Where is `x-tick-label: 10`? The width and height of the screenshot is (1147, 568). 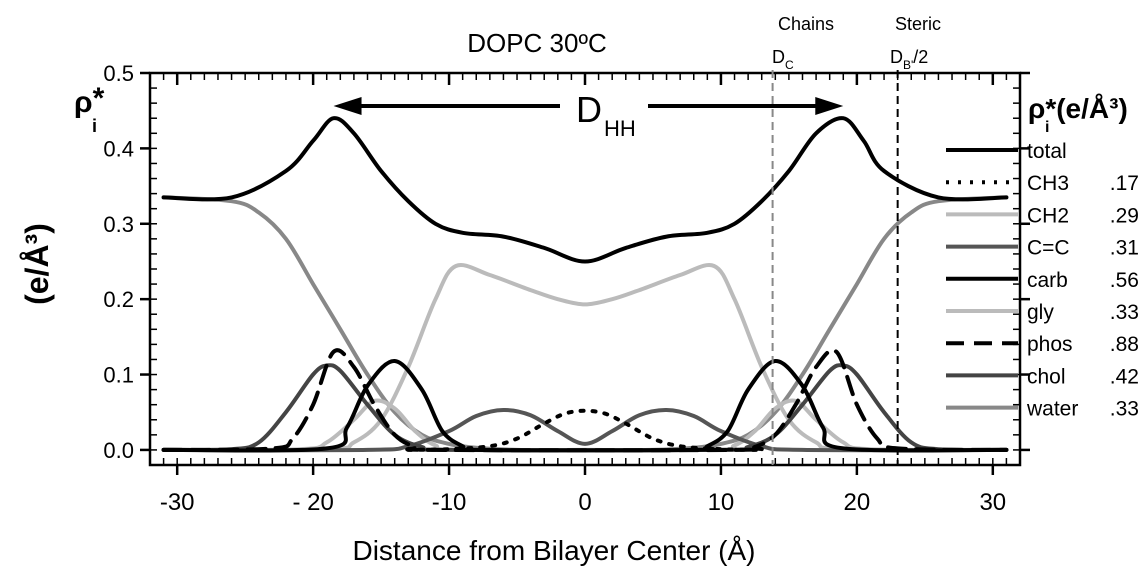
x-tick-label: 10 is located at coordinates (721, 502).